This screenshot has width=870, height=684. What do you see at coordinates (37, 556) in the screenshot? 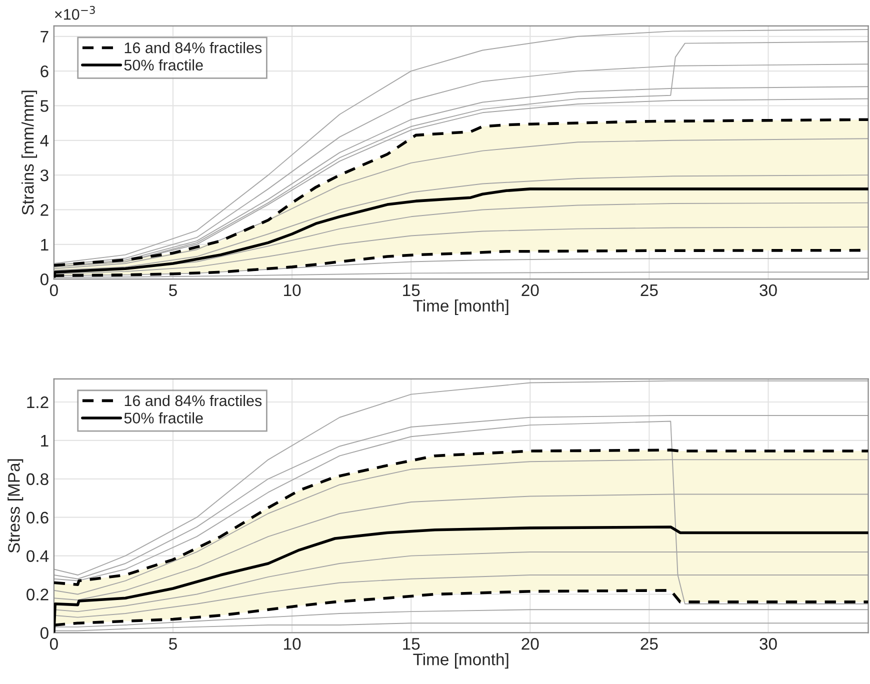
I see `y-tick-label: 0.4` at bounding box center [37, 556].